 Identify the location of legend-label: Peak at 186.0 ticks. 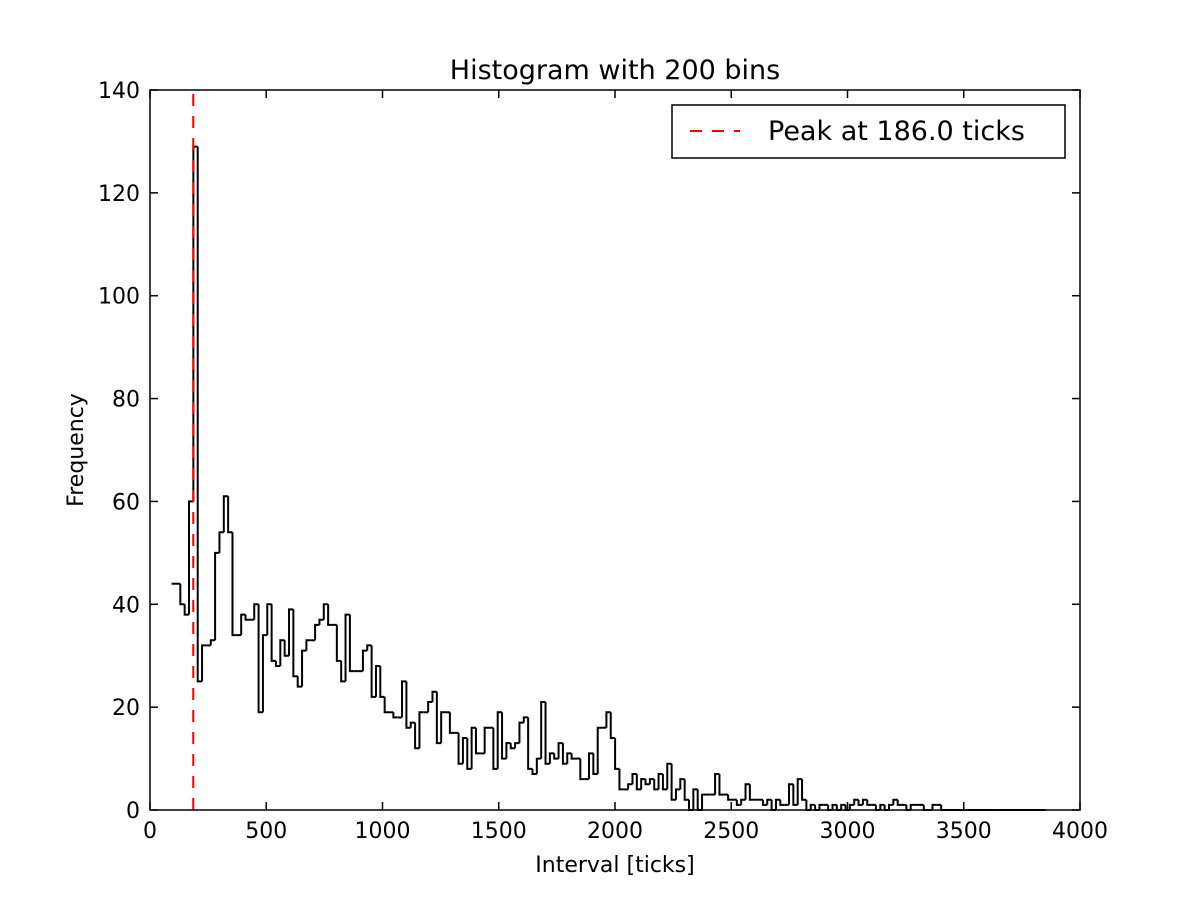
(896, 131).